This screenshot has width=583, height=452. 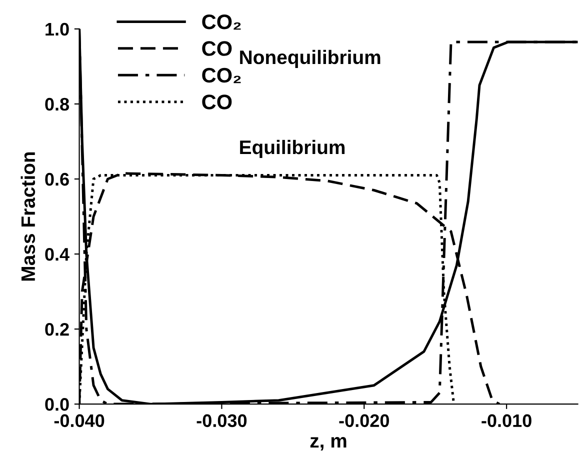 What do you see at coordinates (364, 421) in the screenshot?
I see `x-tick-label: -0.020` at bounding box center [364, 421].